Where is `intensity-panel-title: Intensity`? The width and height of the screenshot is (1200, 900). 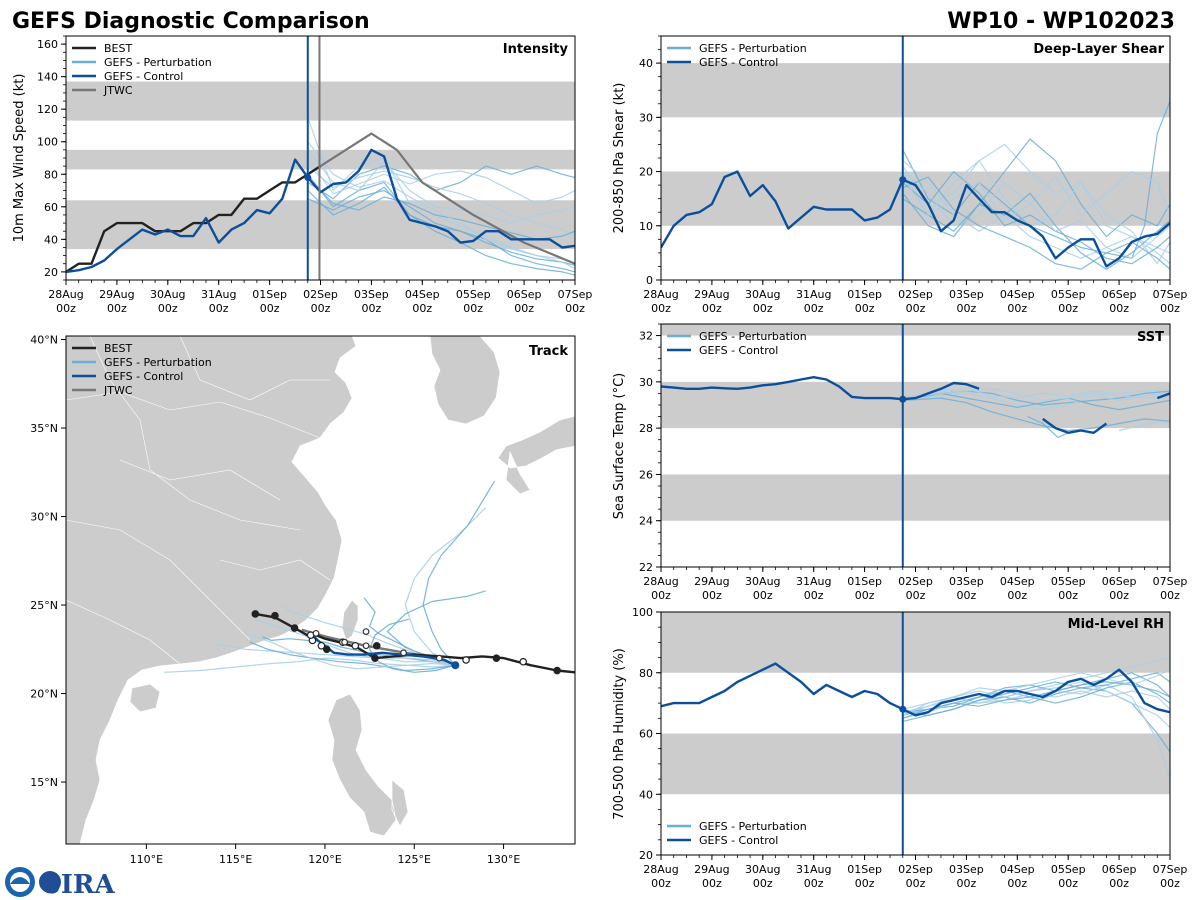 intensity-panel-title: Intensity is located at coordinates (536, 49).